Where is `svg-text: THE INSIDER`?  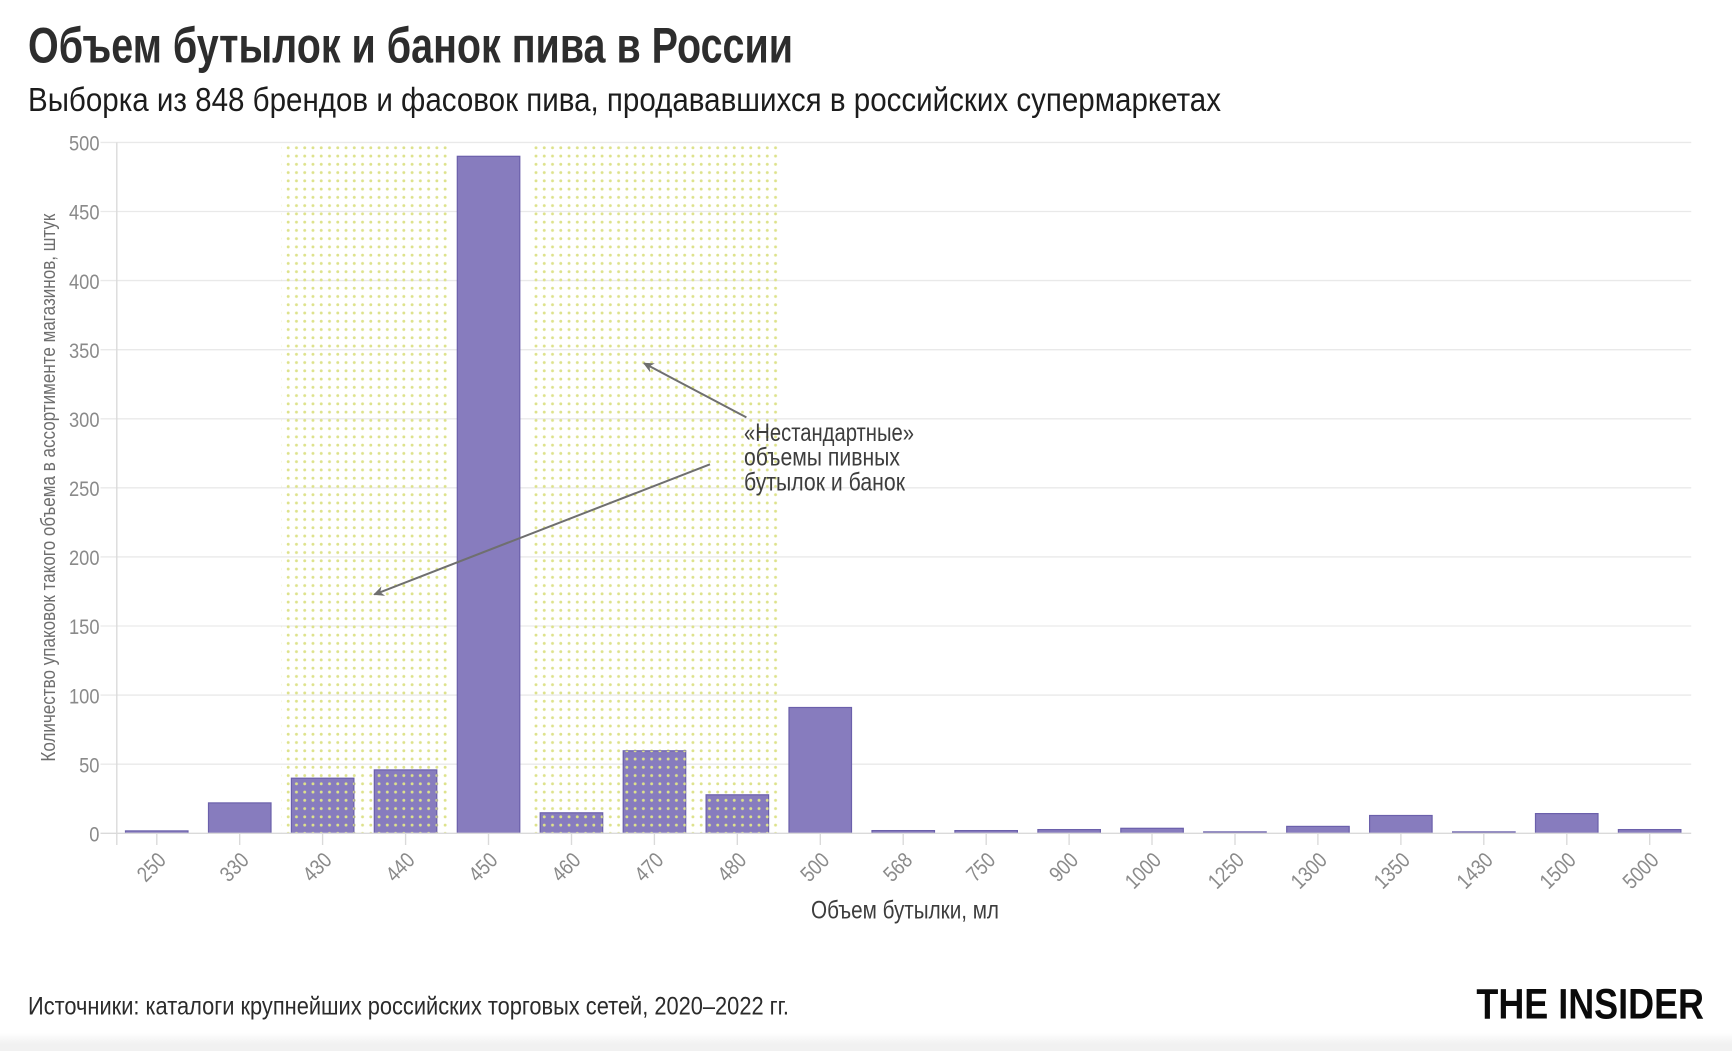 svg-text: THE INSIDER is located at coordinates (1590, 1005).